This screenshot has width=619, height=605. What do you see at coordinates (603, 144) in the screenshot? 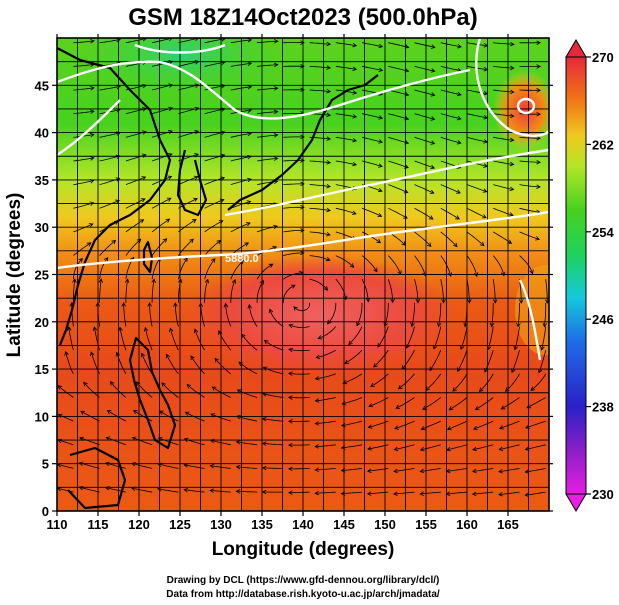
I see `colorbar-tick-label: 262` at bounding box center [603, 144].